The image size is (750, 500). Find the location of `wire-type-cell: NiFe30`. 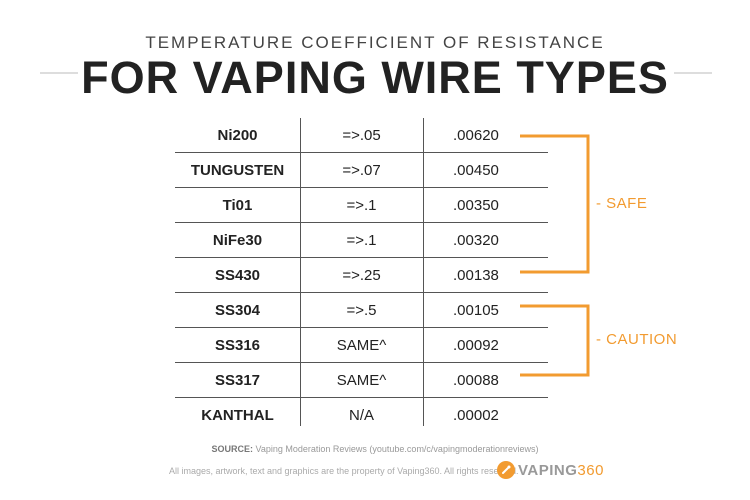

wire-type-cell: NiFe30 is located at coordinates (237, 240).